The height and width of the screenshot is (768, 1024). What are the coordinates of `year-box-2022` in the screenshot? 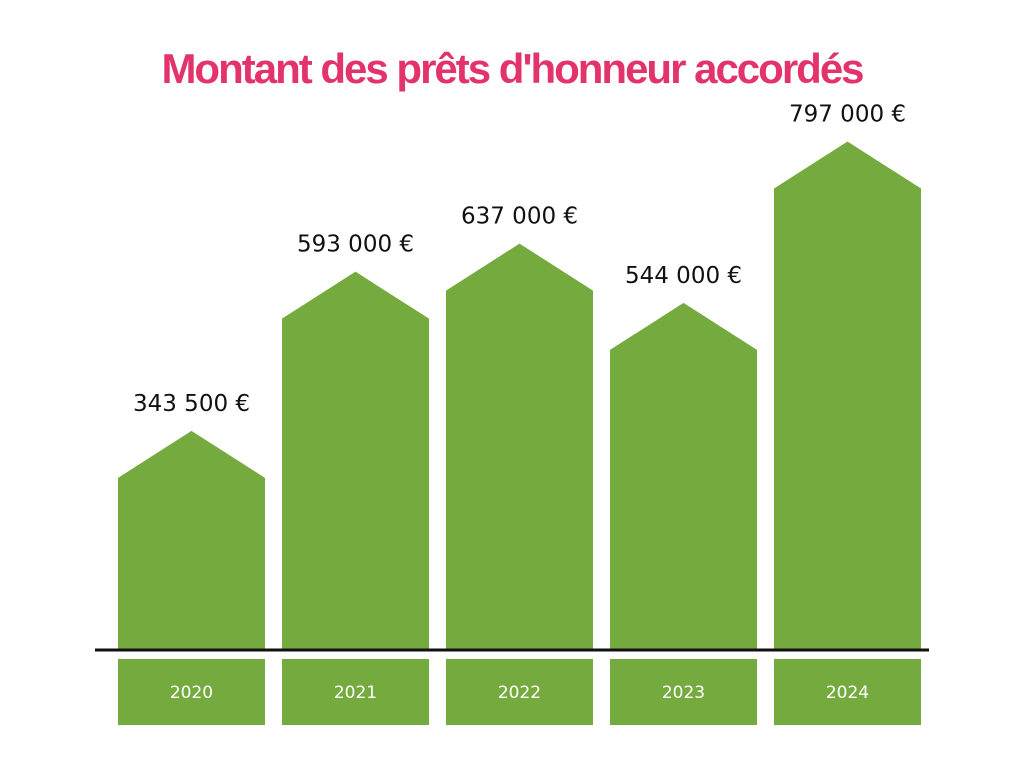 It's located at (519, 692).